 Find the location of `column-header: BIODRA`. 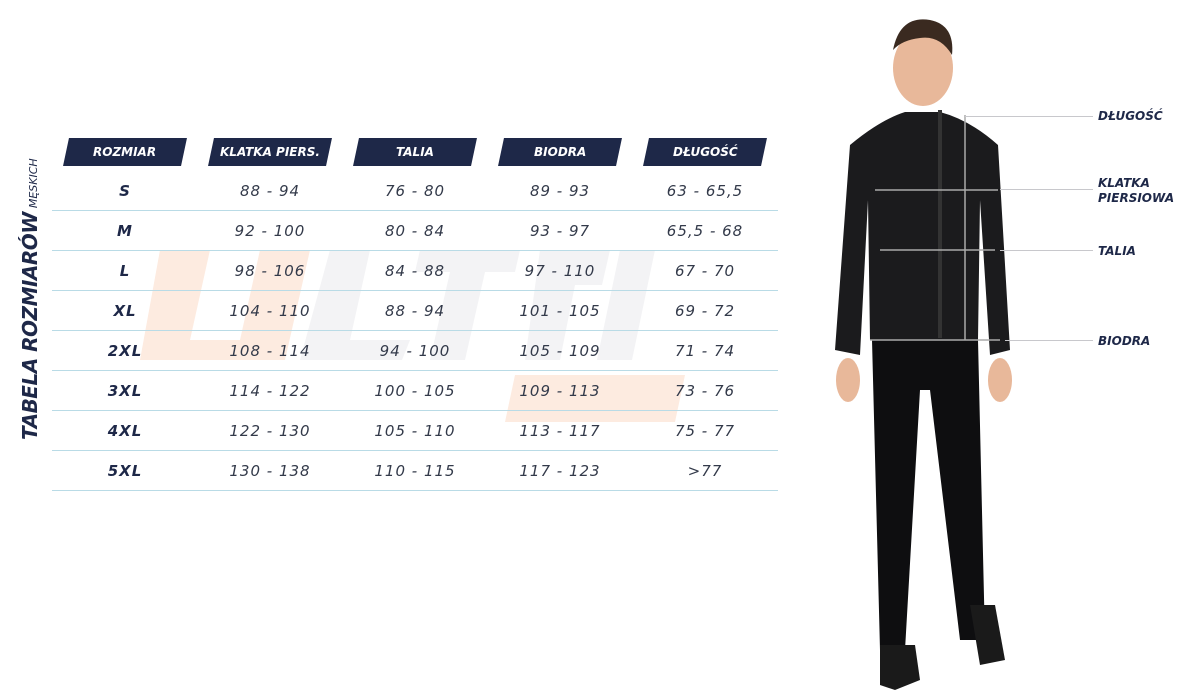

column-header: BIODRA is located at coordinates (560, 152).